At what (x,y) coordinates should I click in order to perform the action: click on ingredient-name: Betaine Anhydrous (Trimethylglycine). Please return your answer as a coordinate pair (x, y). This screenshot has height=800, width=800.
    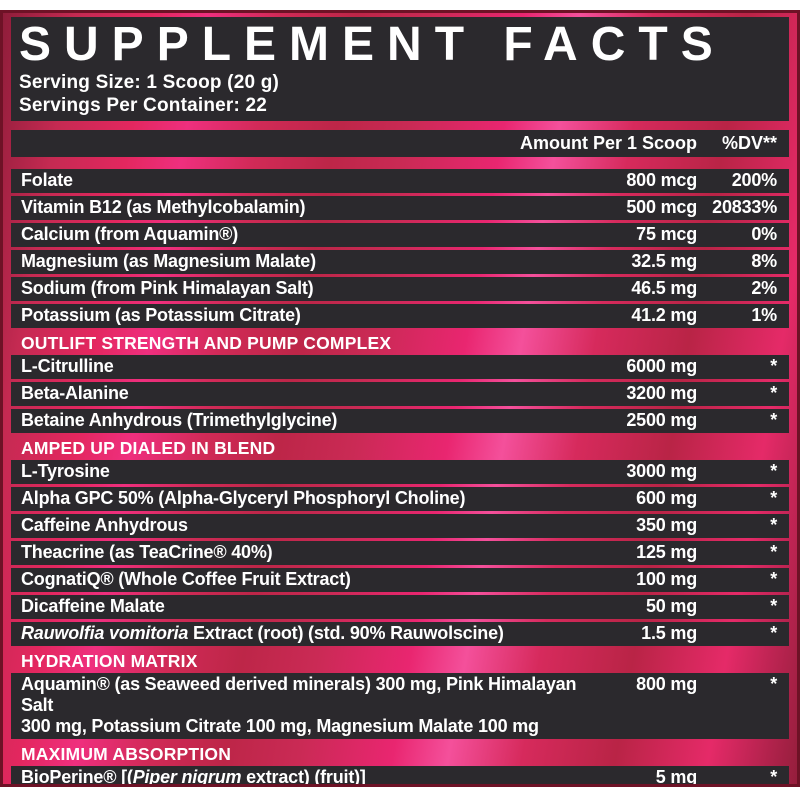
    Looking at the image, I should click on (179, 420).